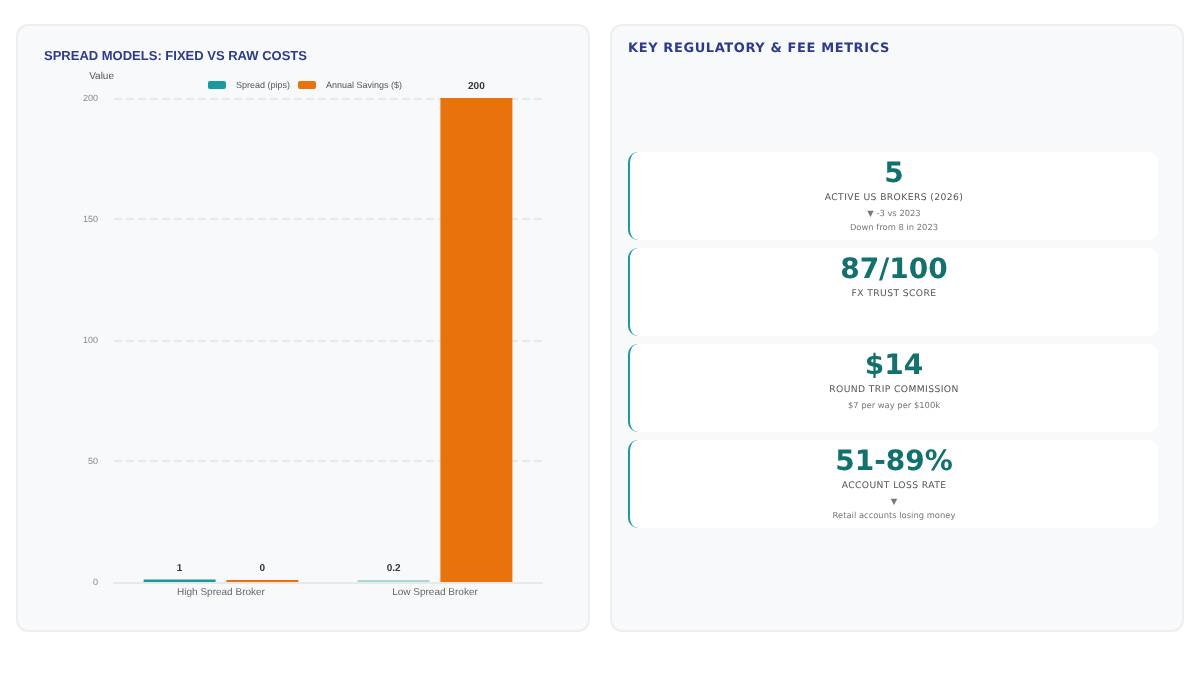  What do you see at coordinates (894, 270) in the screenshot?
I see `text: 87/100` at bounding box center [894, 270].